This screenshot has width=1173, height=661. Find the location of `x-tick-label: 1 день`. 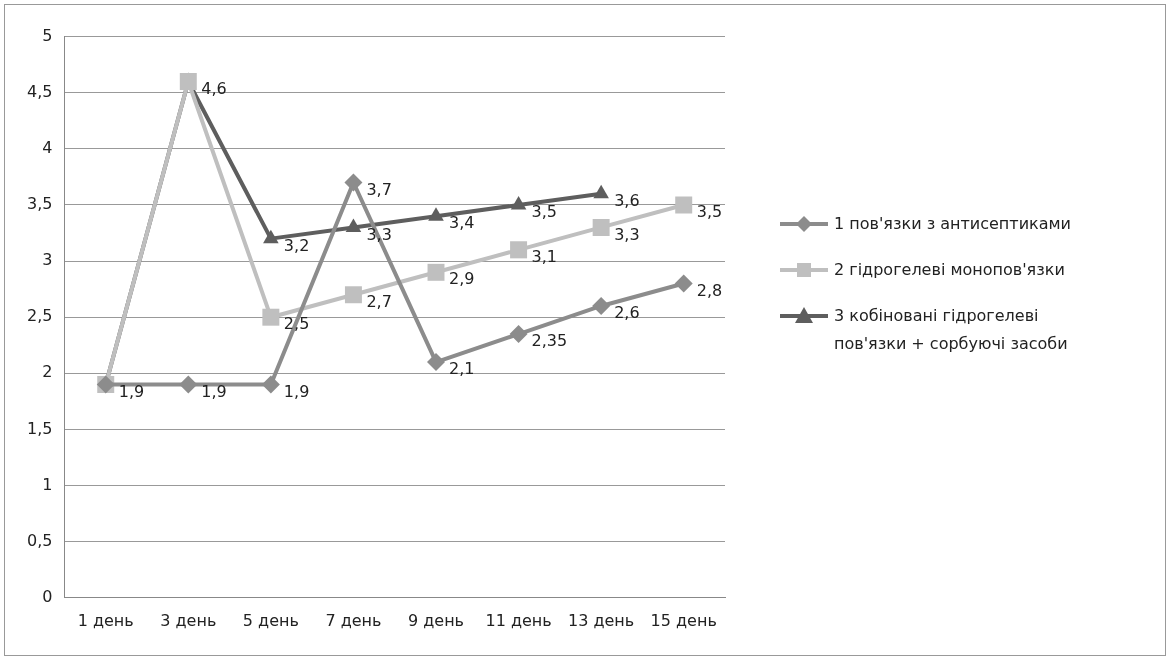

x-tick-label: 1 день is located at coordinates (105, 620).